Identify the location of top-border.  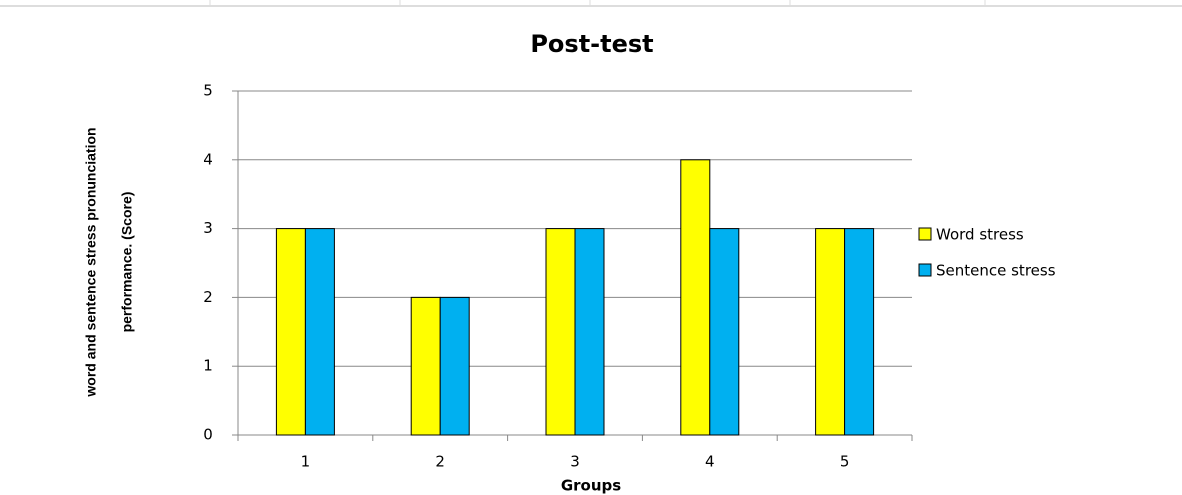
(591, 3).